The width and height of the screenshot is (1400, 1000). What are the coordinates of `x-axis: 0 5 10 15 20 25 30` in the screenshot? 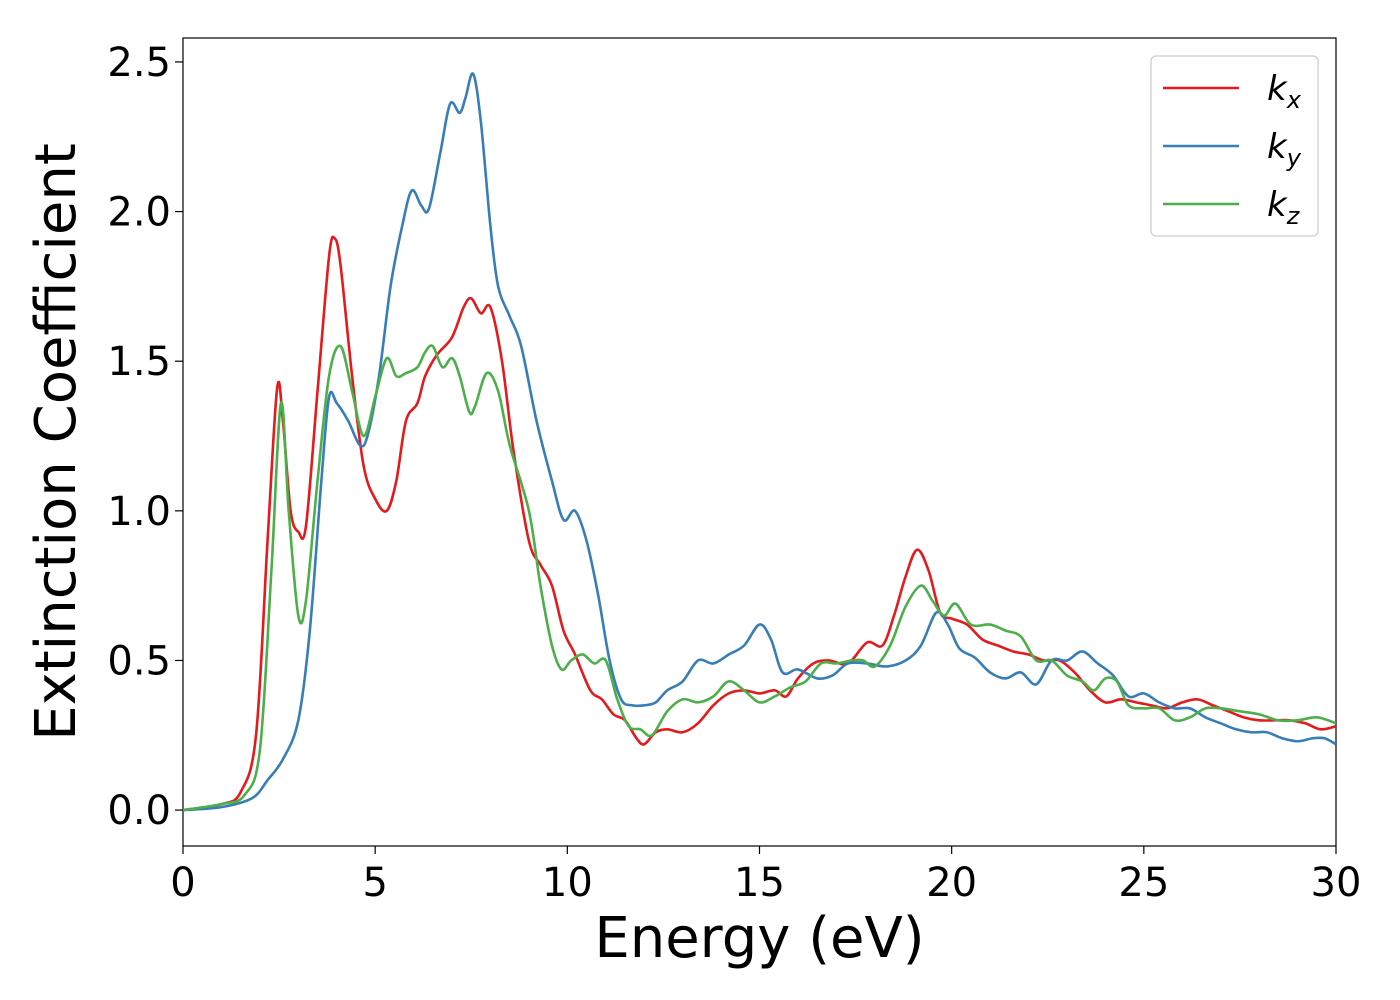 It's located at (765, 876).